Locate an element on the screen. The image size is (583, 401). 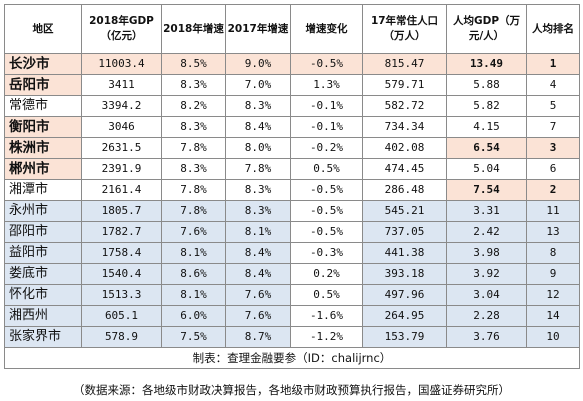
growth-2018-cell: 8.5% is located at coordinates (193, 64).